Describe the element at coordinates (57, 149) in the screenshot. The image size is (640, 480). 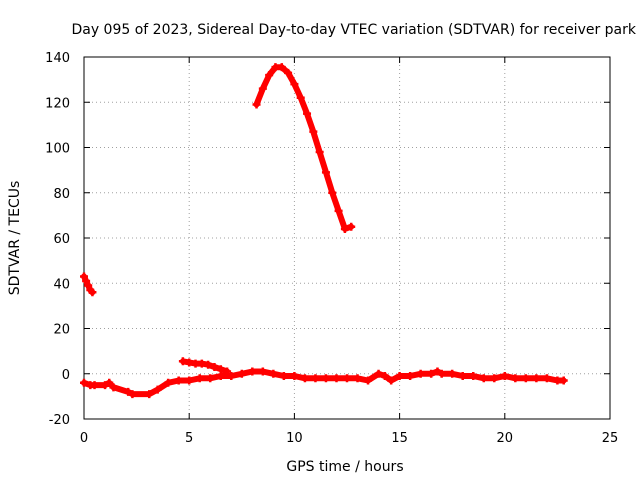
I see `y-tick-label: 100` at that location.